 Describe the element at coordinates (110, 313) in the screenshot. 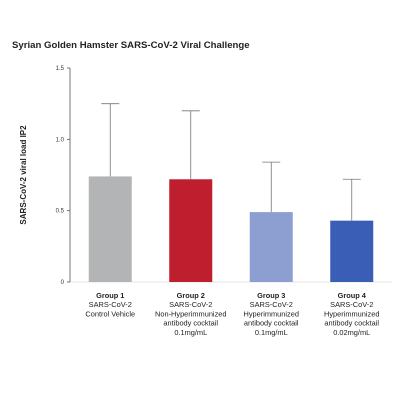

I see `x-category-label: Control Vehicle` at that location.